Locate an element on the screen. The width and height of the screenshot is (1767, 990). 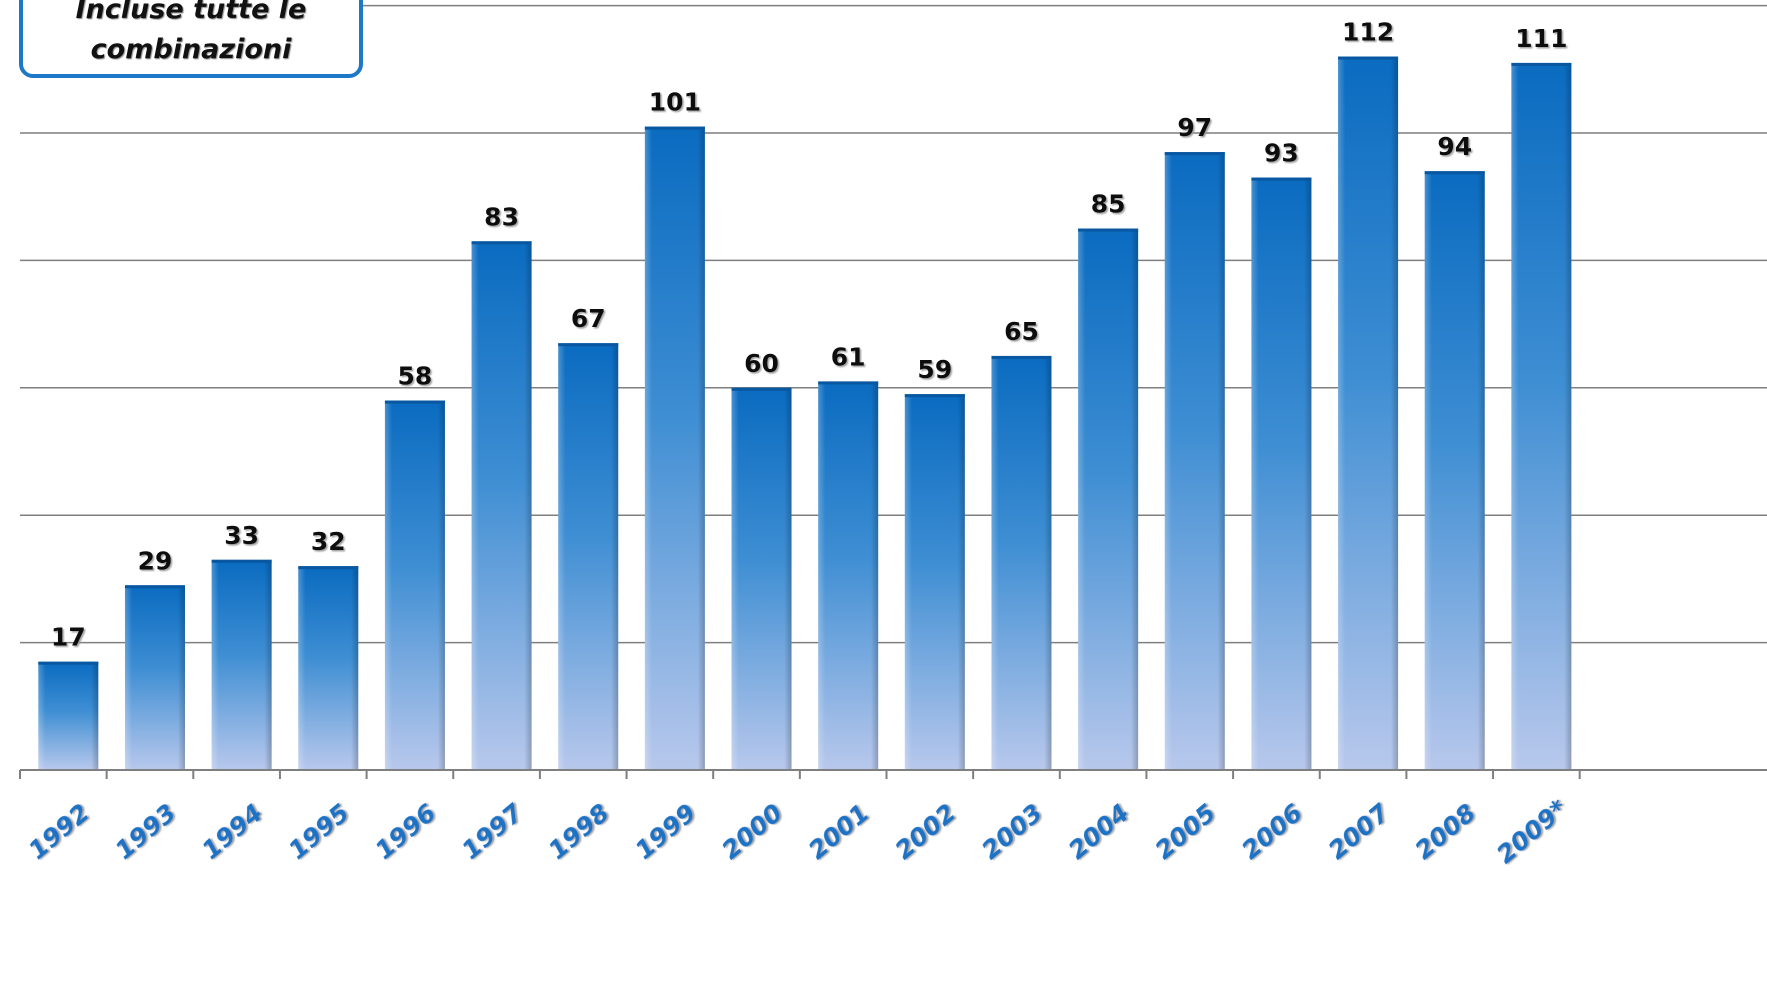
data-label: 83 is located at coordinates (501, 216).